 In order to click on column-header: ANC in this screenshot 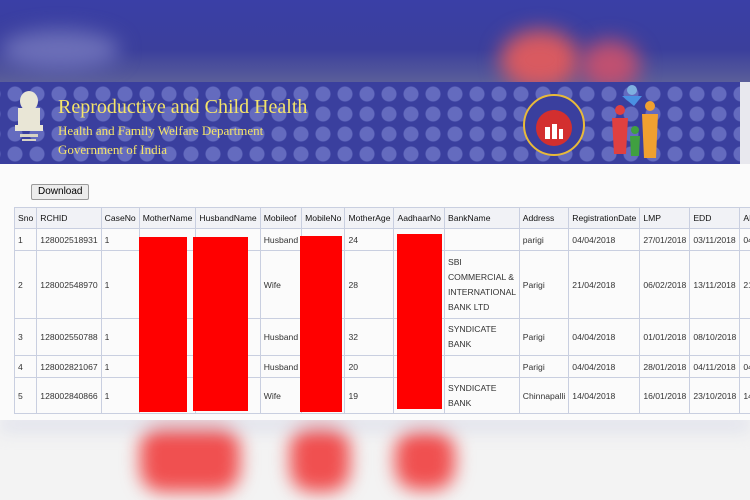, I will do `click(744, 218)`.